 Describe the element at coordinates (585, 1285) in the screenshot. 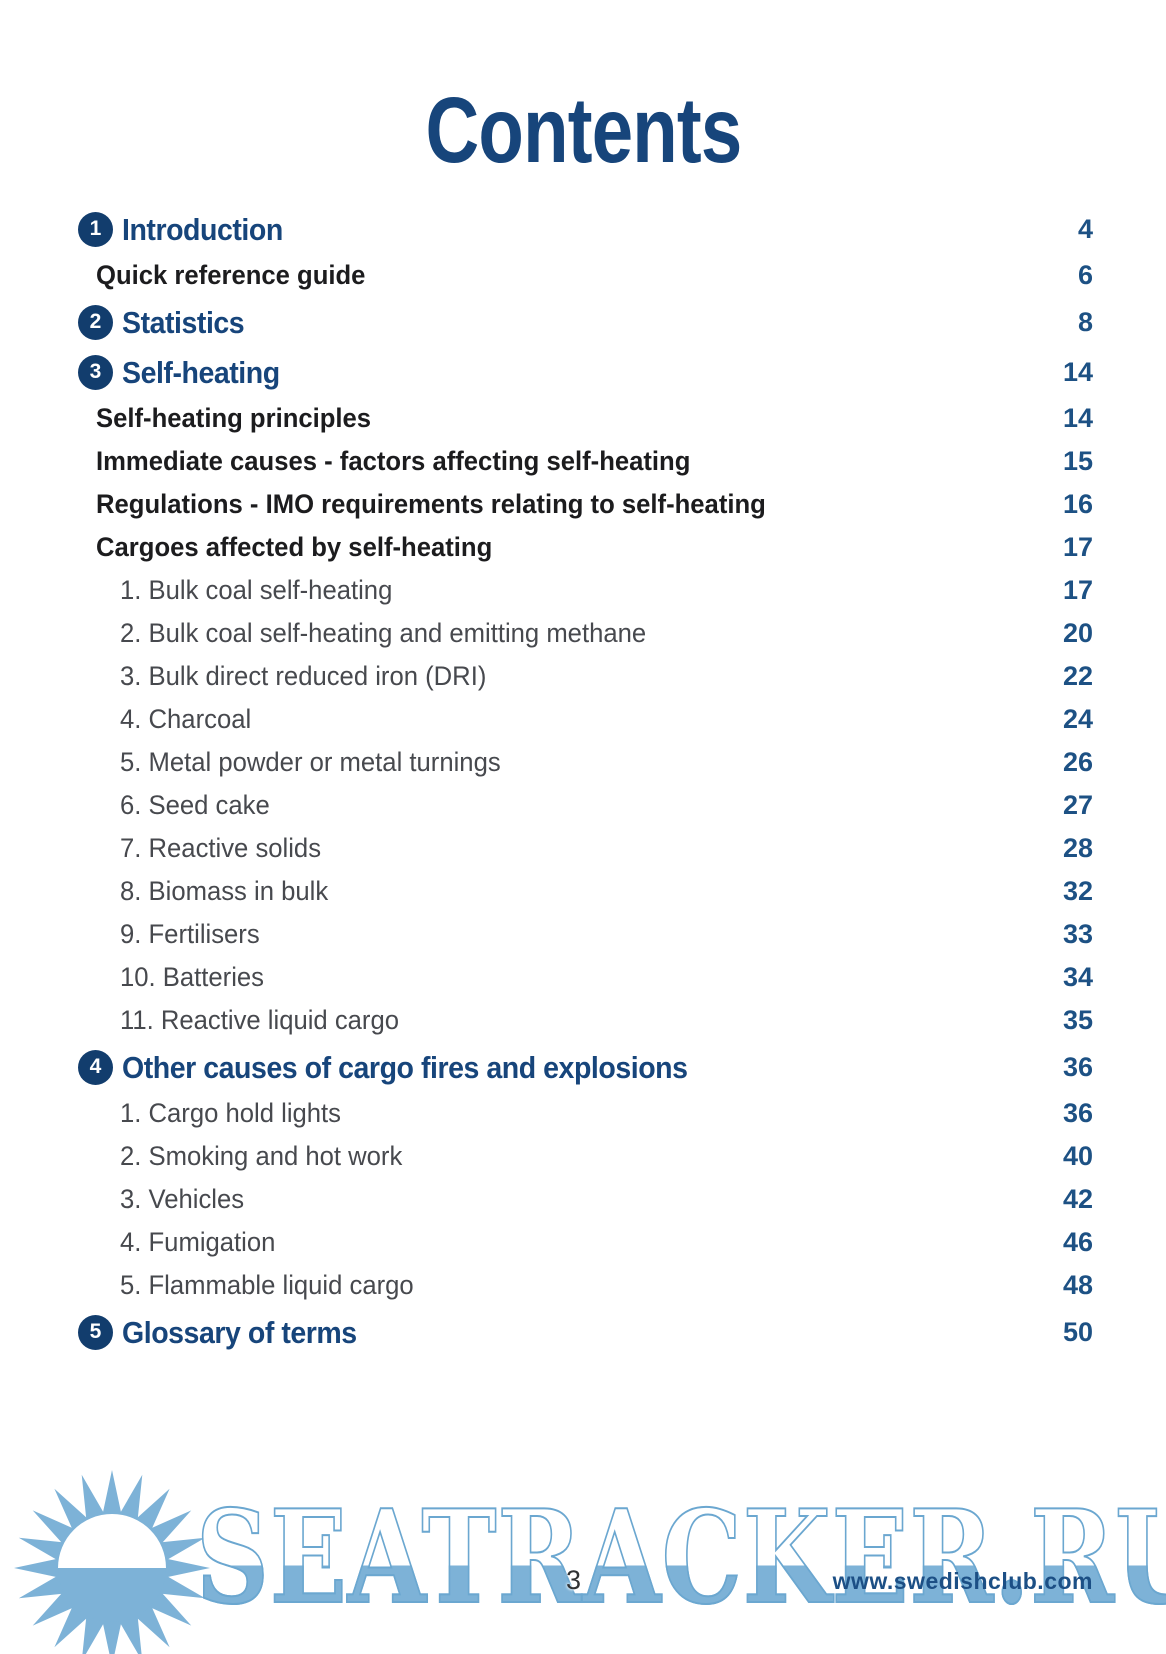

I see `toc-entry: 5. Flammable liquid cargo 48` at that location.